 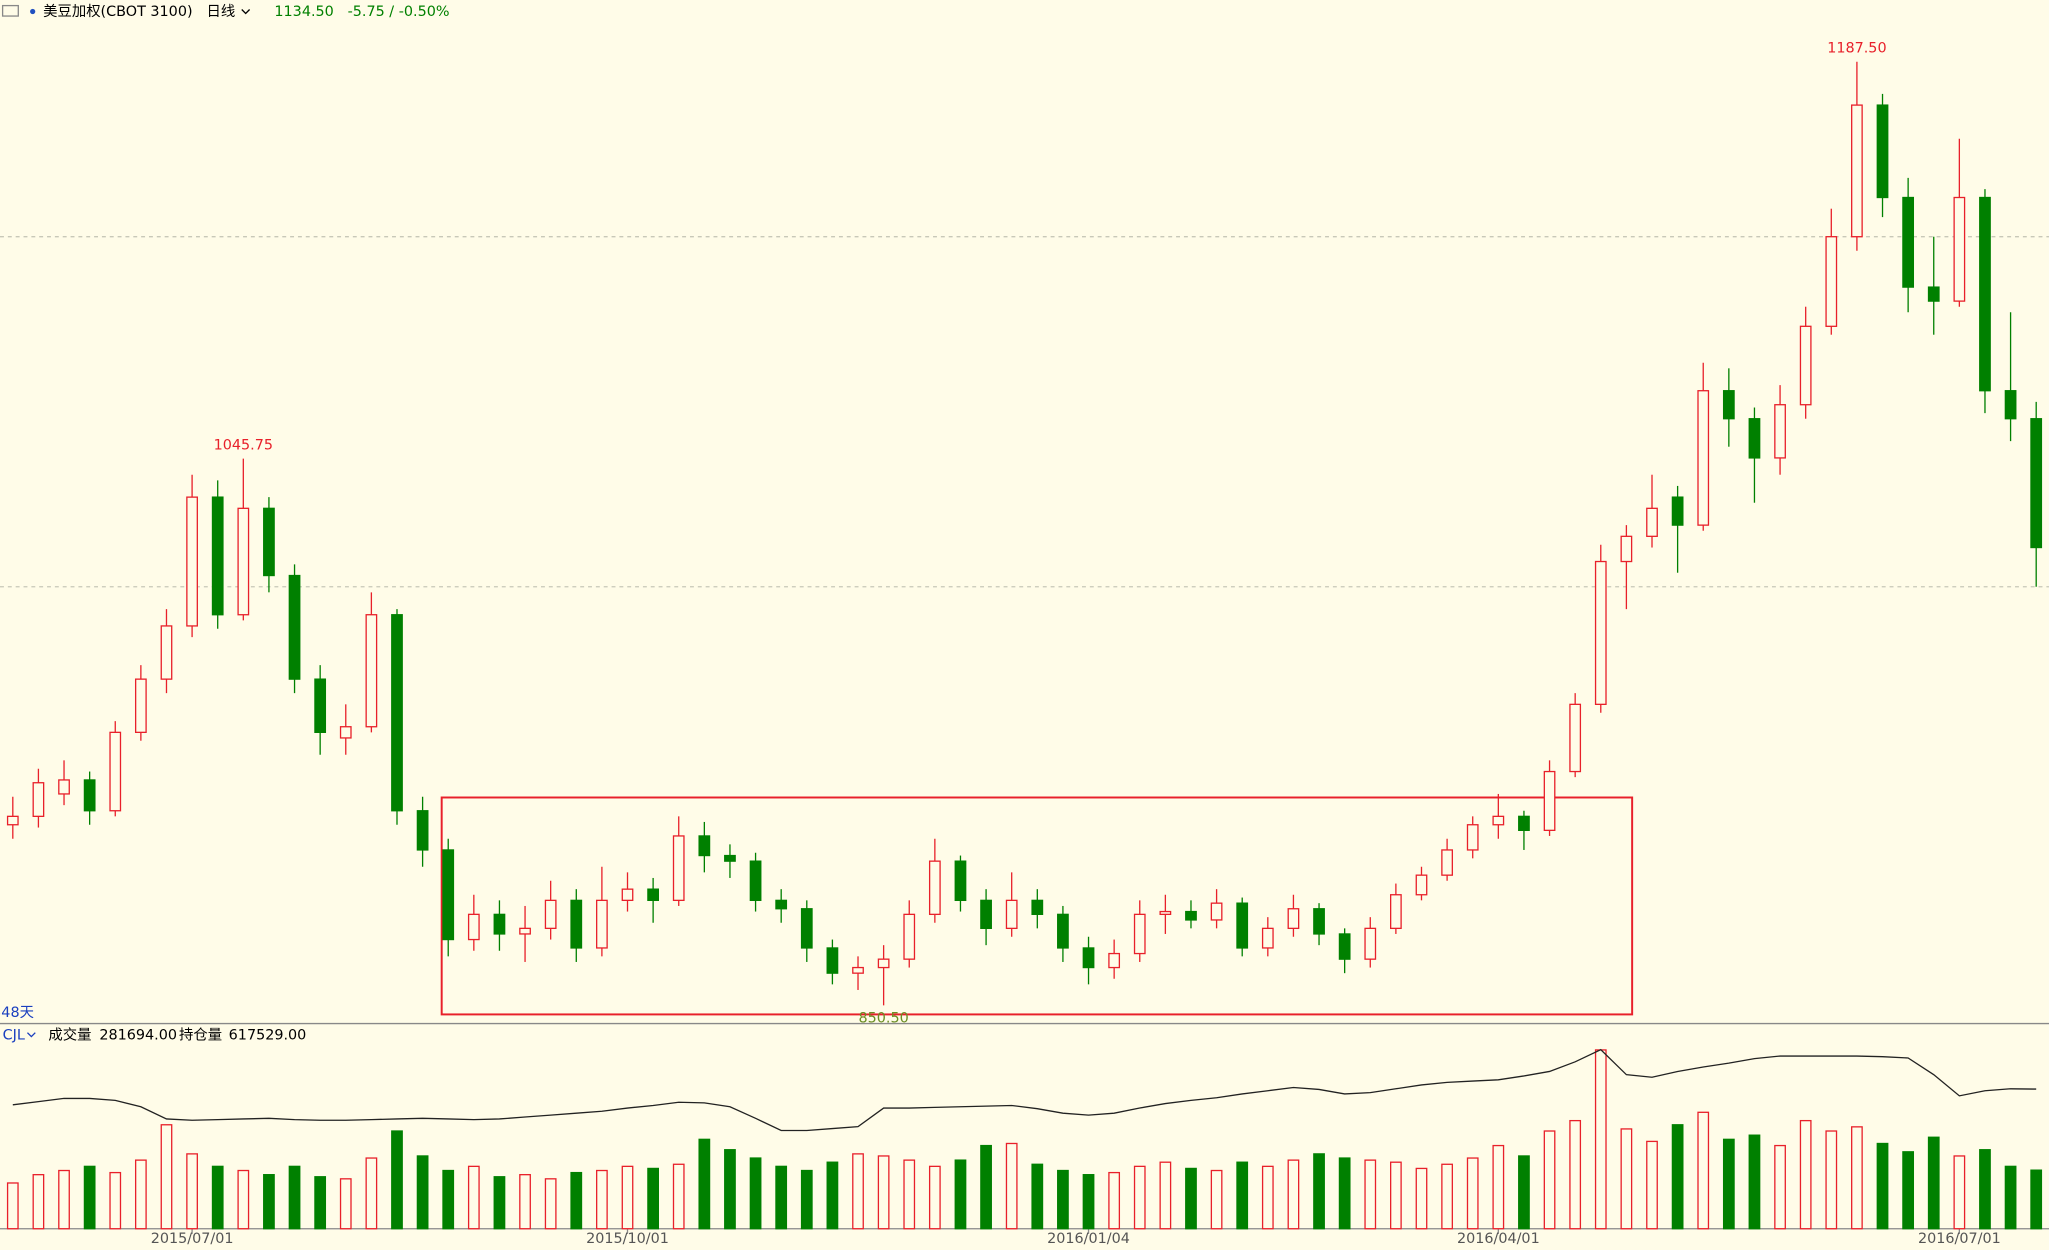 I want to click on x-tick-label: 2015/10/01, so click(x=627, y=1239).